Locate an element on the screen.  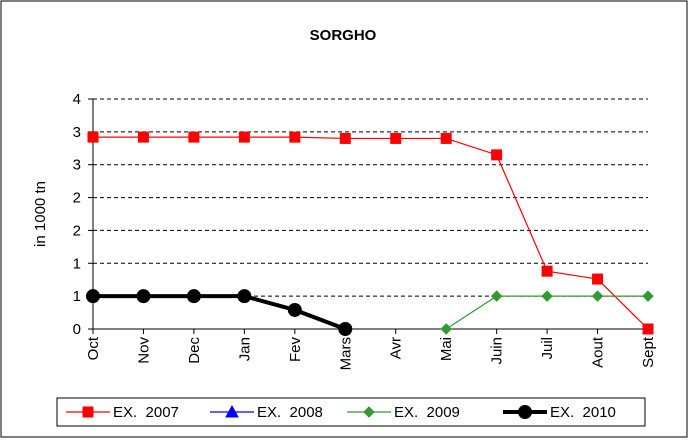
x-tick-label: Mai is located at coordinates (446, 349).